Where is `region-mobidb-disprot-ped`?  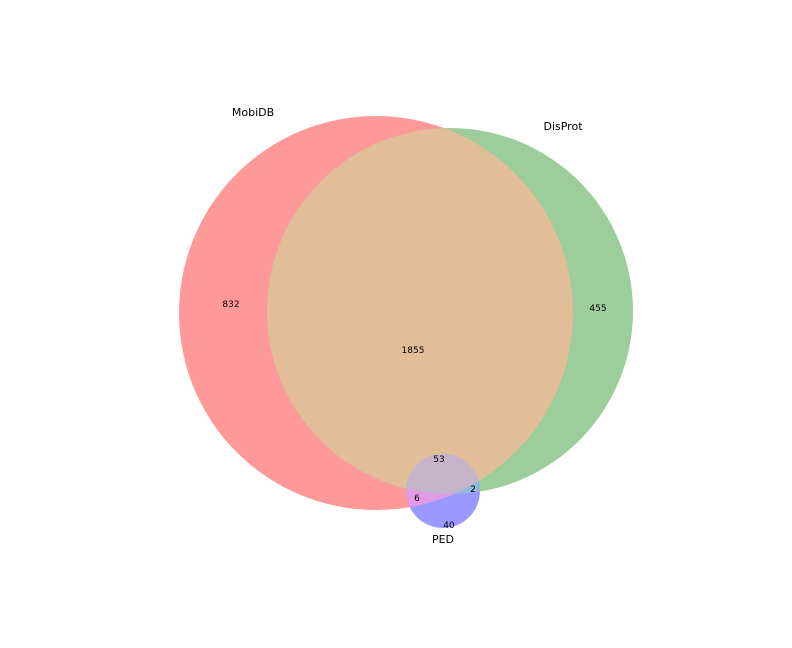
region-mobidb-disprot-ped is located at coordinates (443, 474).